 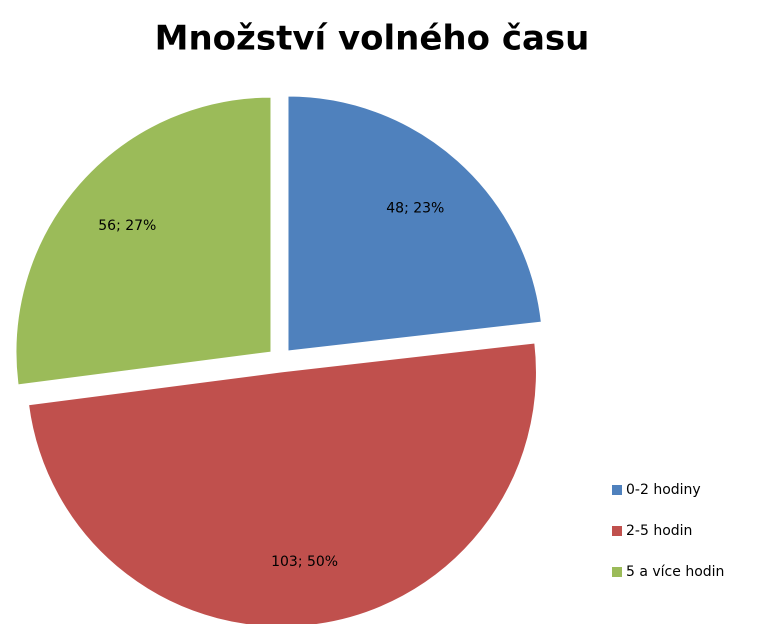 What do you see at coordinates (659, 531) in the screenshot?
I see `legend-label: 2-5 hodin` at bounding box center [659, 531].